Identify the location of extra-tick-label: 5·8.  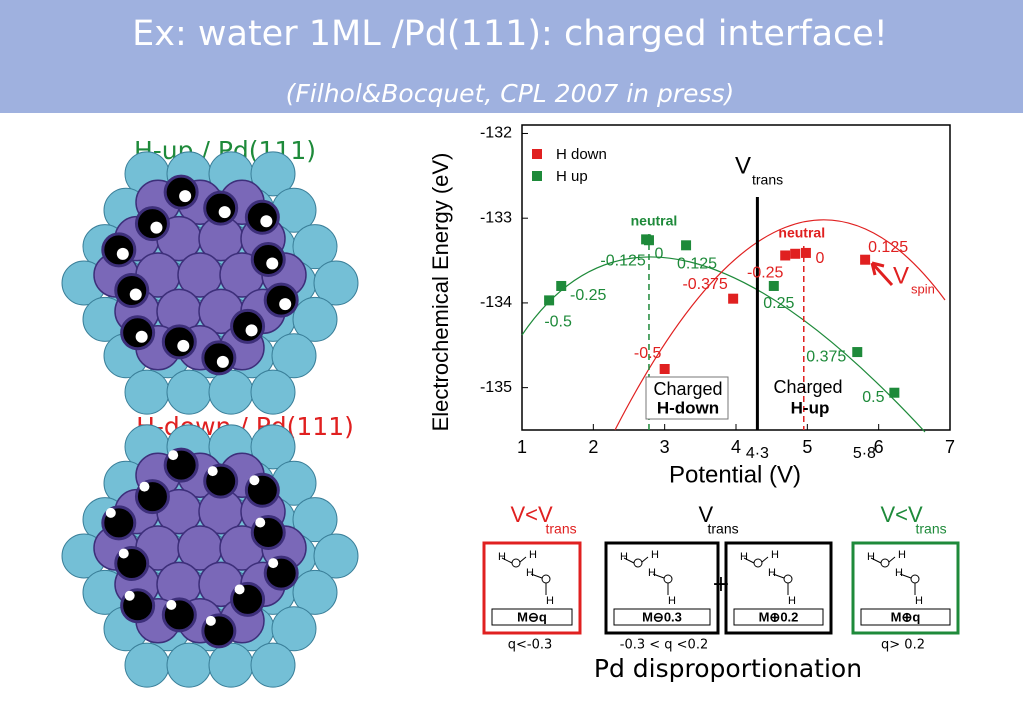
(864, 453).